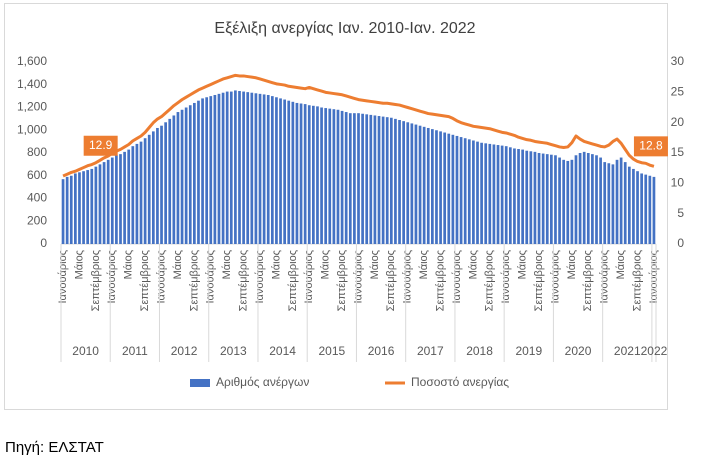 The height and width of the screenshot is (466, 701). Describe the element at coordinates (37, 152) in the screenshot. I see `y-tick-label: 800` at that location.